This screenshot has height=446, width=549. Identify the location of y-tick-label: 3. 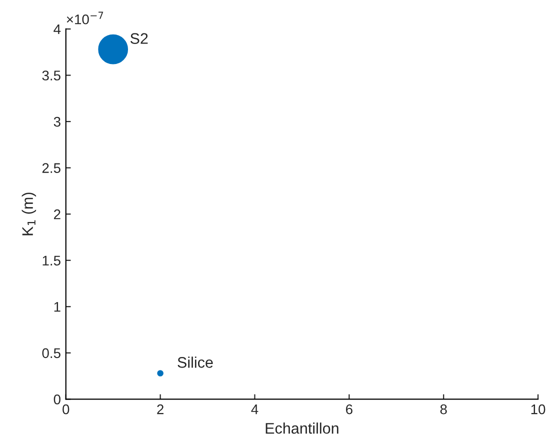
(57, 121).